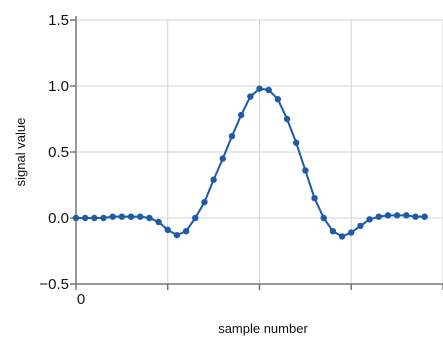 Image resolution: width=443 pixels, height=342 pixels. Describe the element at coordinates (58, 20) in the screenshot. I see `y-tick-label-4: 1.5` at that location.